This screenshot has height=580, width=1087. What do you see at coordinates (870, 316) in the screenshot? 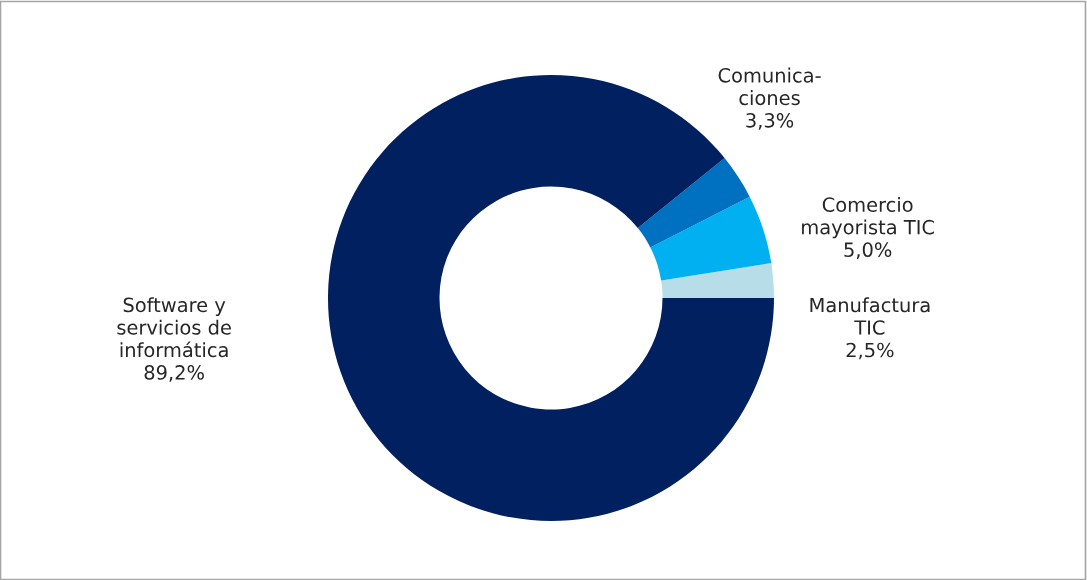
I see `slice-label: Manufactura TIC` at bounding box center [870, 316].